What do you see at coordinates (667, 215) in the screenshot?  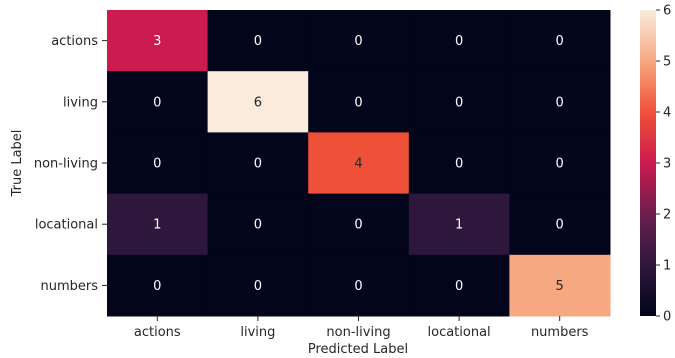 I see `colorbar-tick-label: 2` at bounding box center [667, 215].